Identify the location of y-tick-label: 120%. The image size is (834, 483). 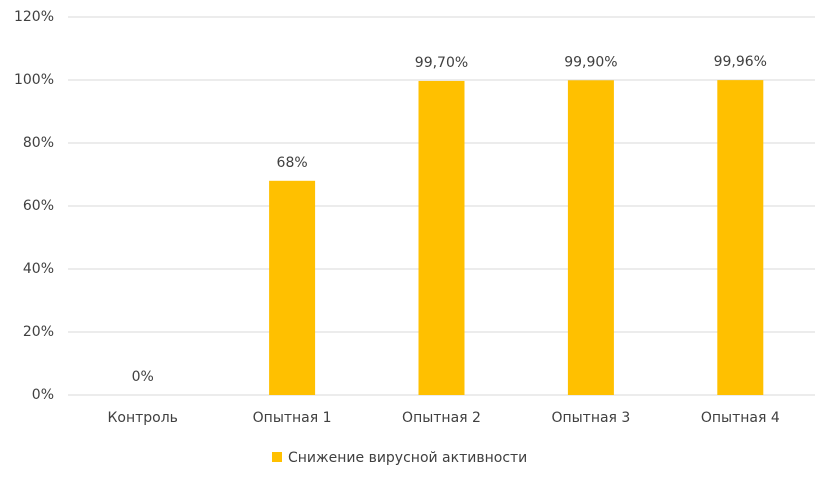
(34, 17).